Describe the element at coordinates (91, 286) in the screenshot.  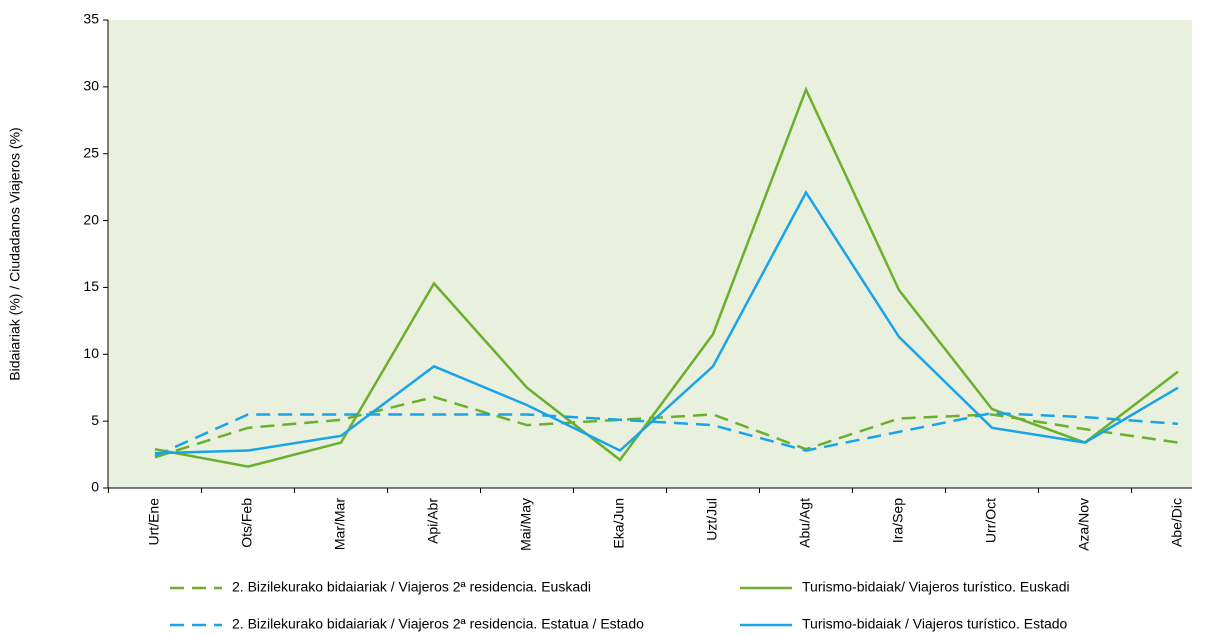
I see `y-tick-label: 15` at that location.